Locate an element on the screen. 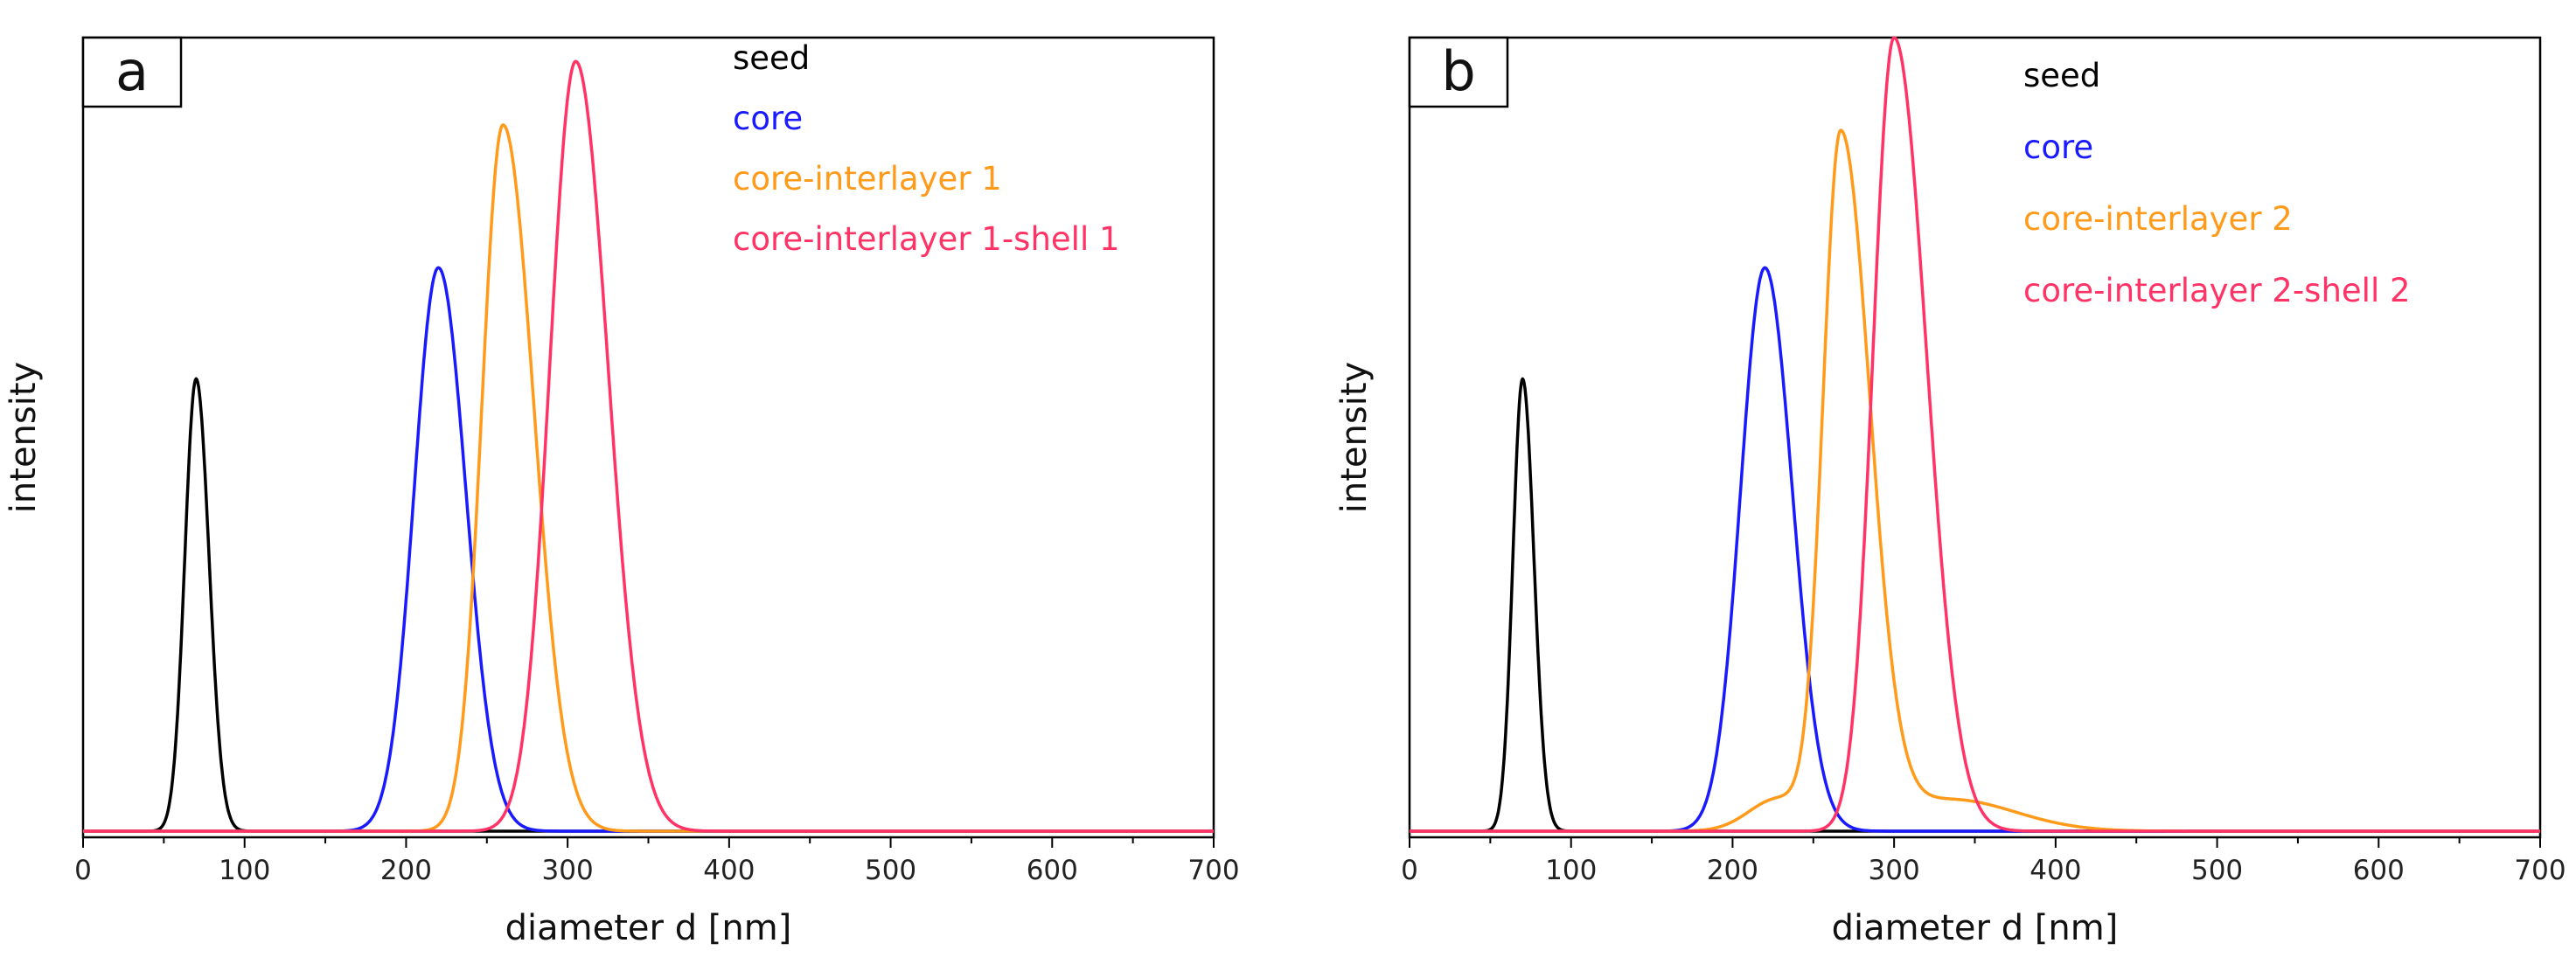 The image size is (2576, 978). legend-entry: core-interlayer 1 is located at coordinates (867, 179).